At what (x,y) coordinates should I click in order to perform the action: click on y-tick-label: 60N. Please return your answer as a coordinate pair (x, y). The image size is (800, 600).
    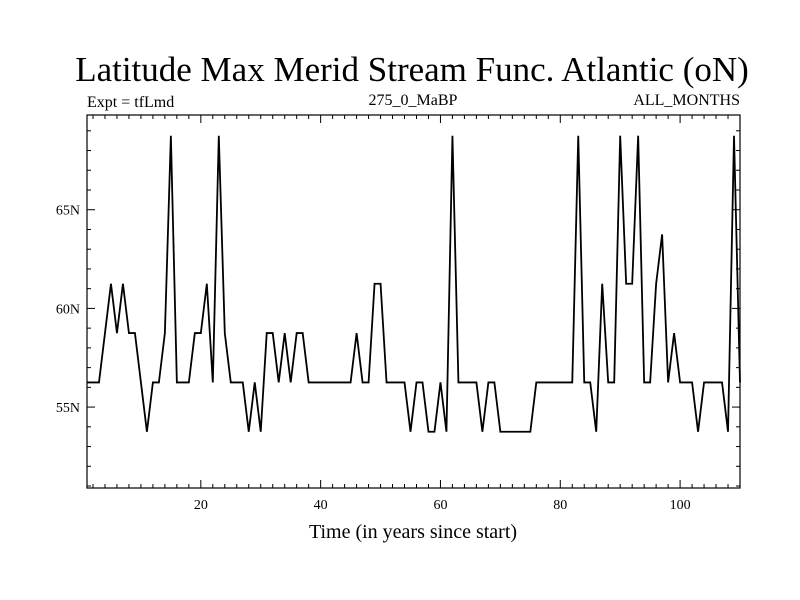
    Looking at the image, I should click on (68, 309).